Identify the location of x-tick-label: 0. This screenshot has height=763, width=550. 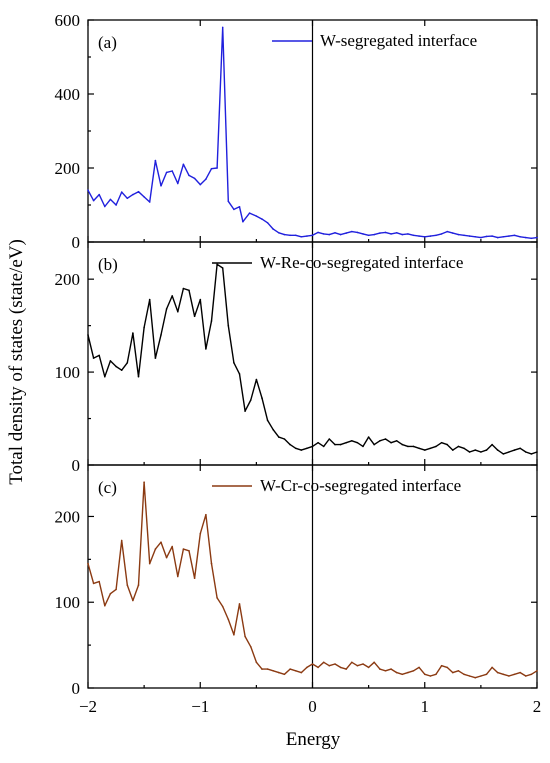
(312, 706).